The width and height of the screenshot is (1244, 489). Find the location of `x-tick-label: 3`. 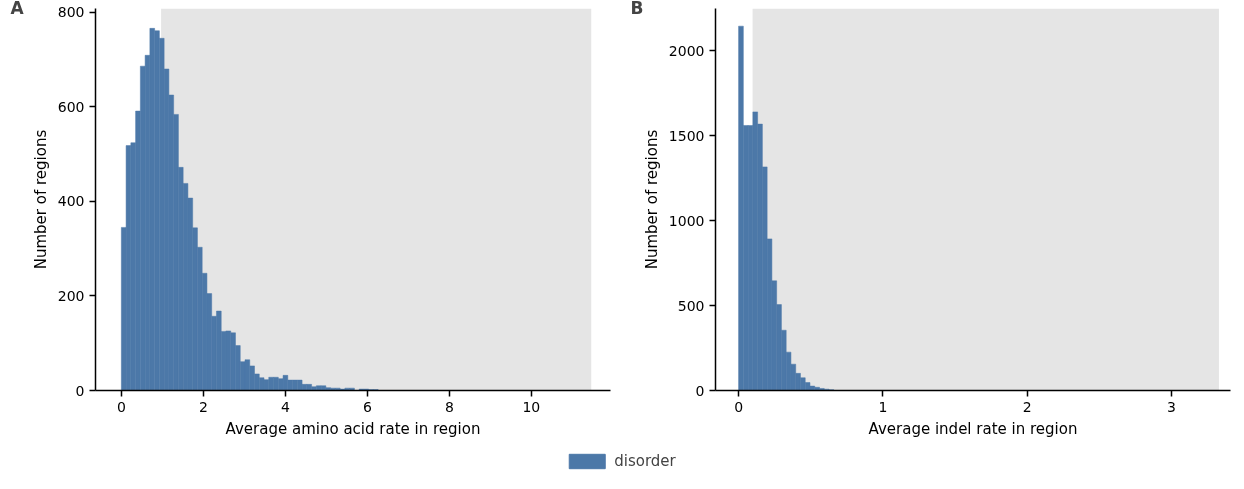

x-tick-label: 3 is located at coordinates (1171, 406).